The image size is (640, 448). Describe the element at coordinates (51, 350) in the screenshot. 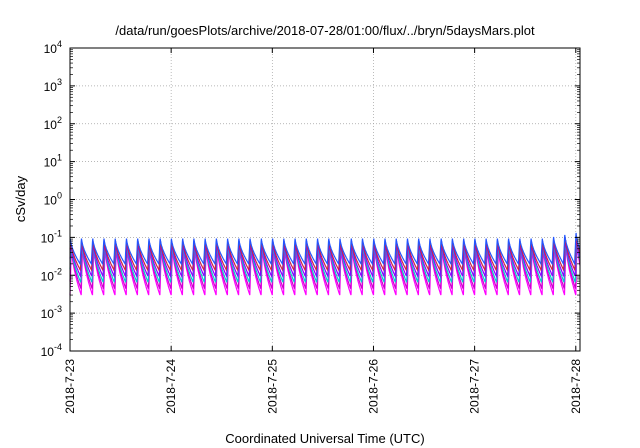

I see `y-tick-label: 10⁻⁴` at that location.